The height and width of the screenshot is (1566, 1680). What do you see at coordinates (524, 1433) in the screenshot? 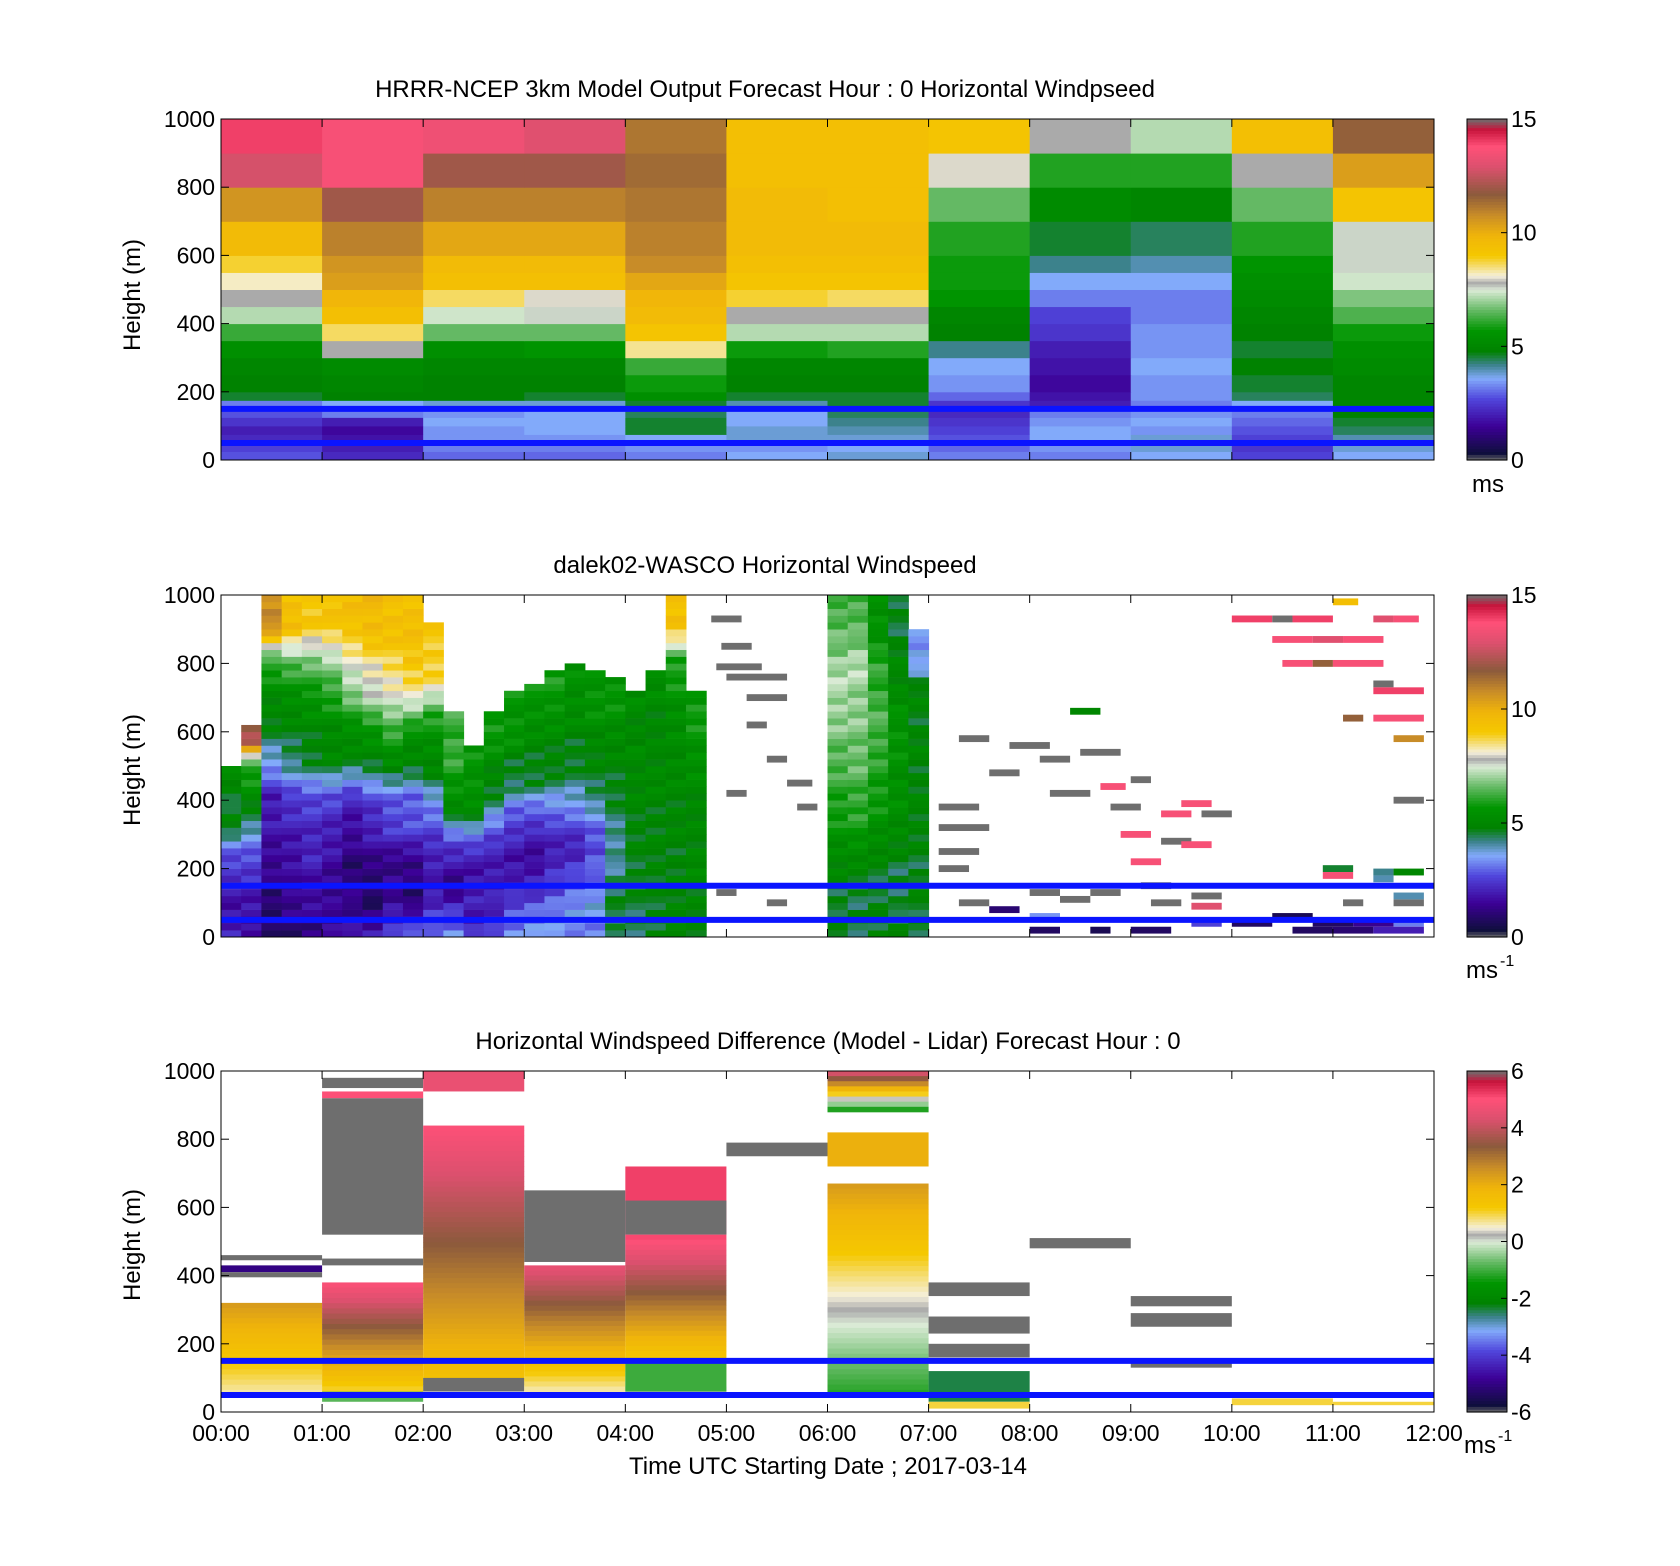
I see `xtick-label: 03:00` at bounding box center [524, 1433].